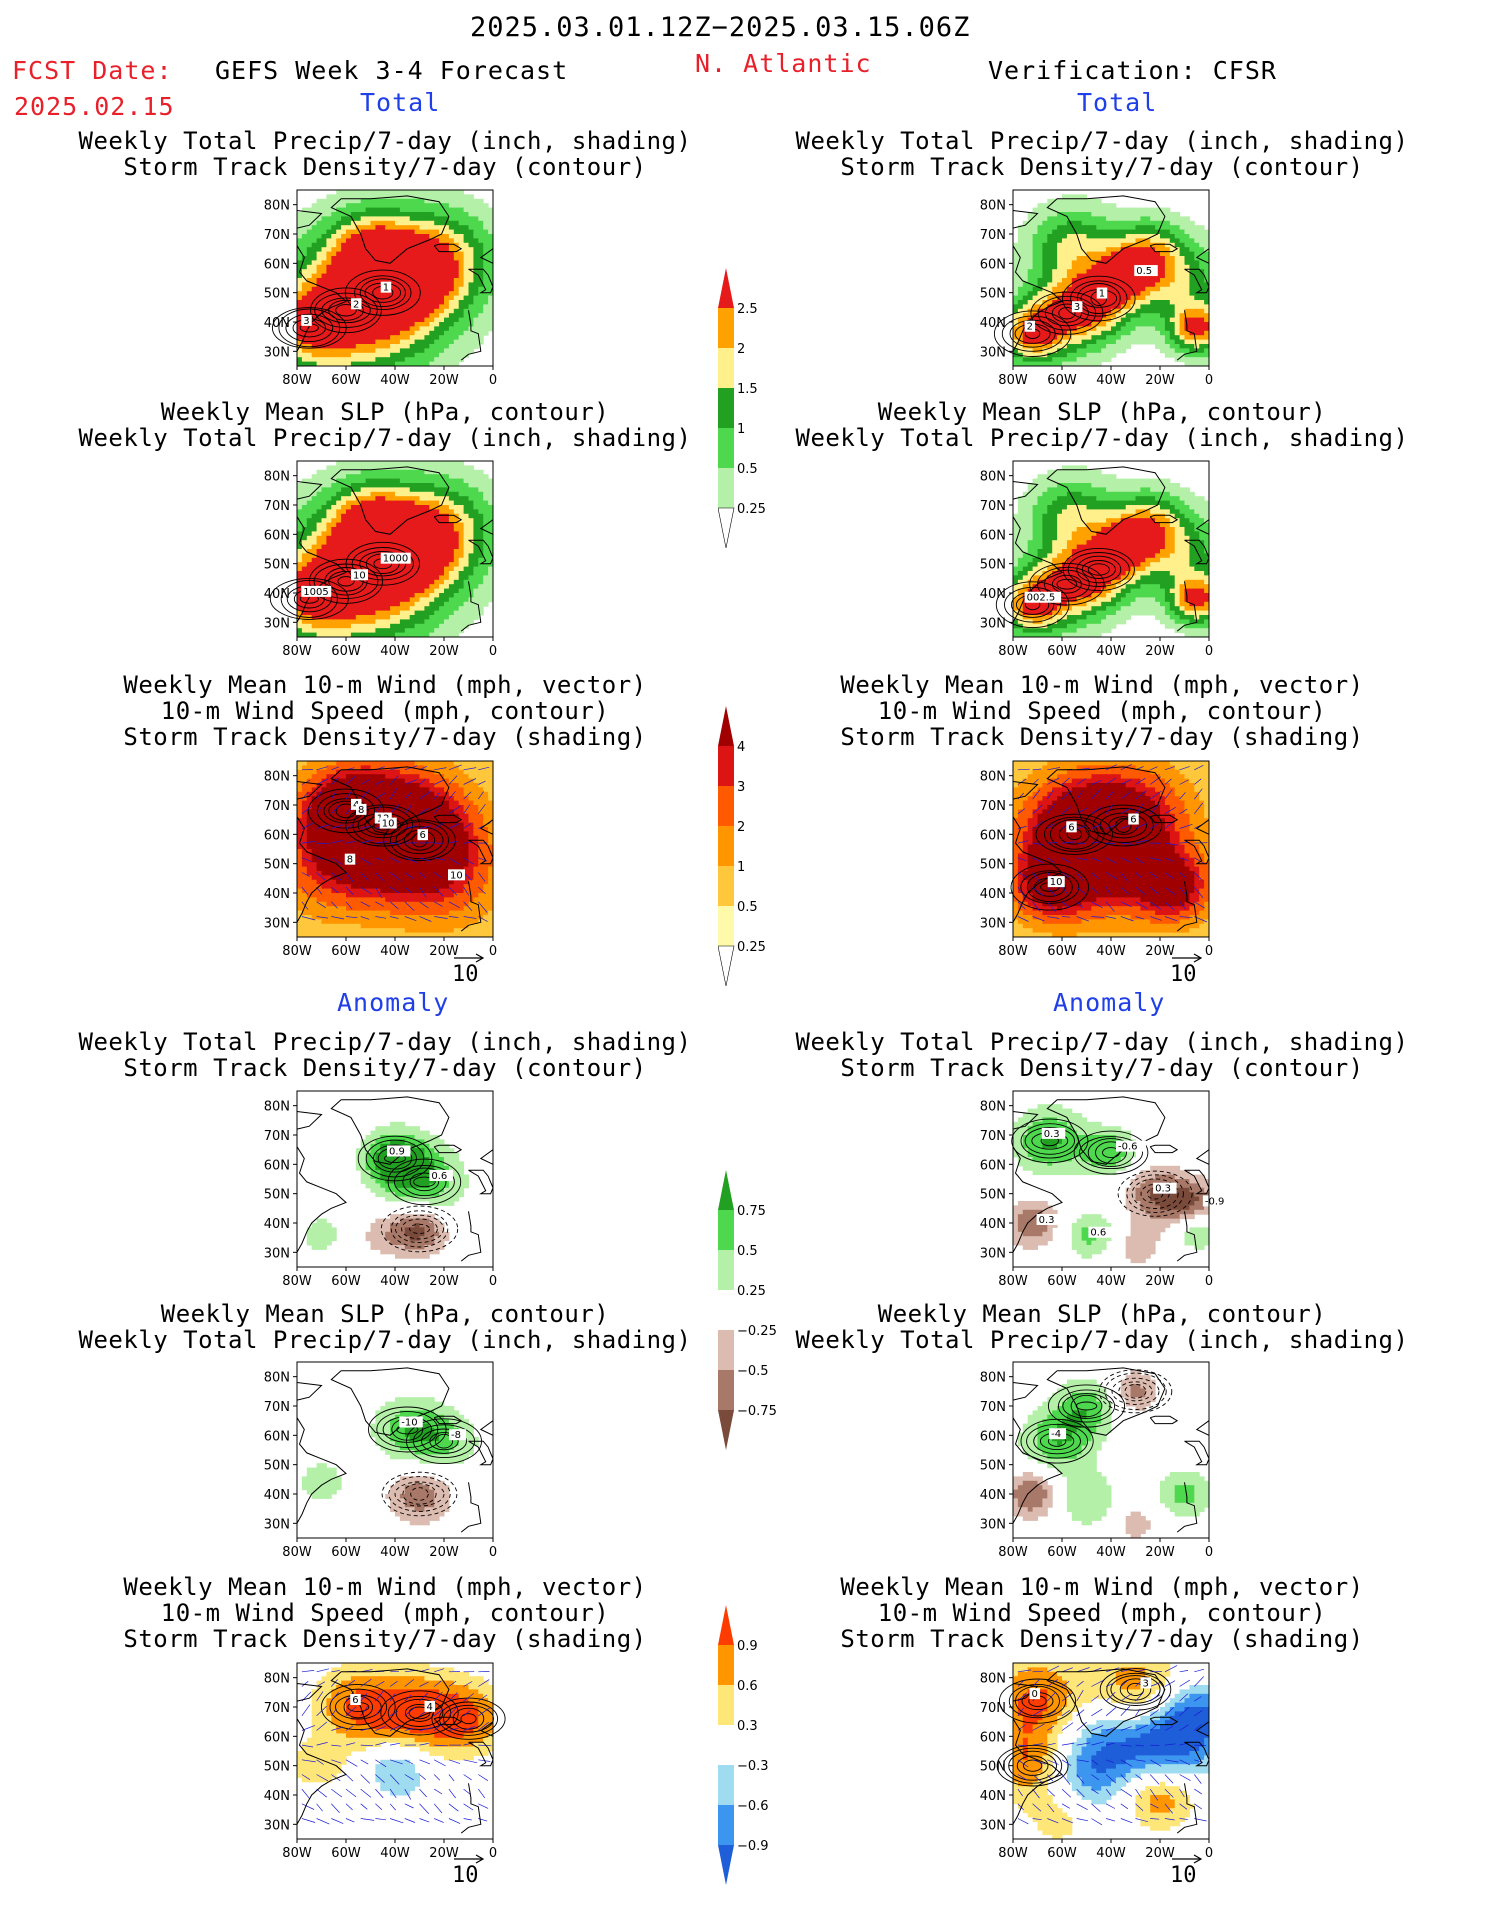 The width and height of the screenshot is (1487, 1925). I want to click on contour, so click(382, 563).